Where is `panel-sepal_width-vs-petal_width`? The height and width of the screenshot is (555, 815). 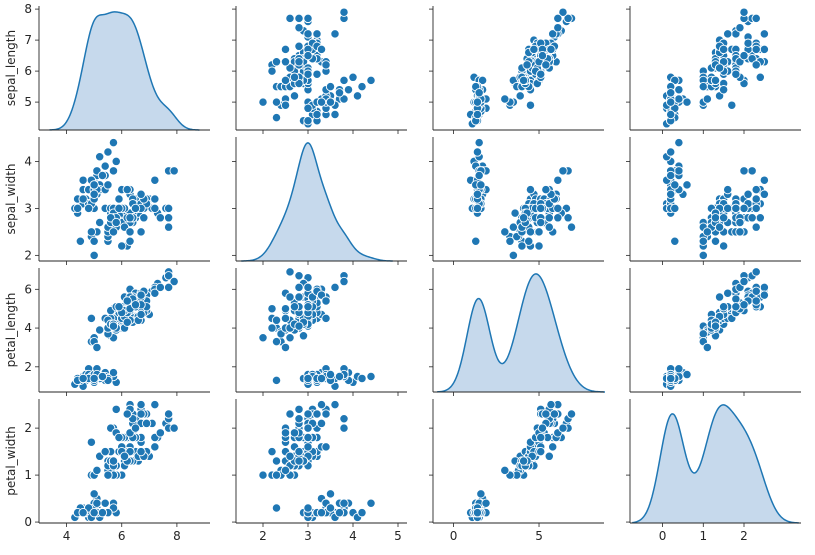
panel-sepal_width-vs-petal_width is located at coordinates (713, 201).